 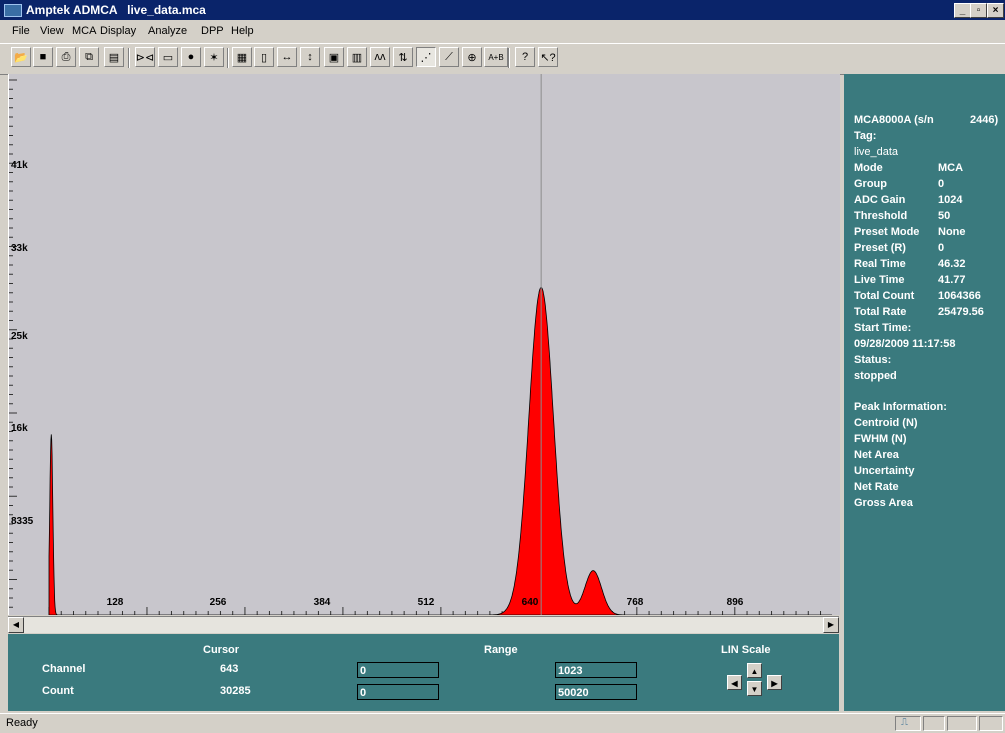 What do you see at coordinates (449, 57) in the screenshot?
I see `line-plot-icon: ⟋` at bounding box center [449, 57].